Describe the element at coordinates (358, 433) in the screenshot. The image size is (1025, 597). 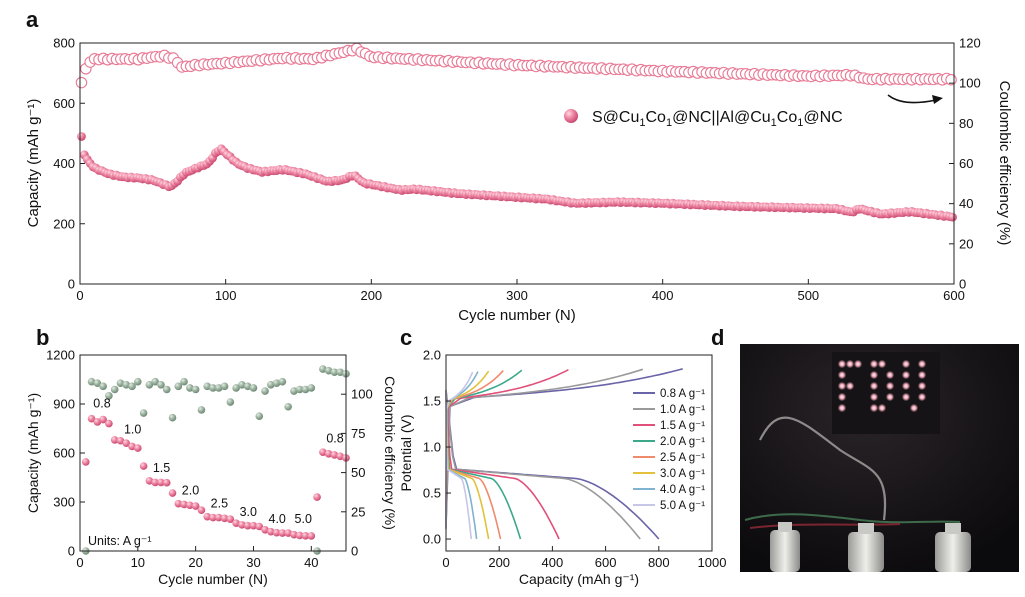
I see `panel-b-y2tick-label: 75` at that location.